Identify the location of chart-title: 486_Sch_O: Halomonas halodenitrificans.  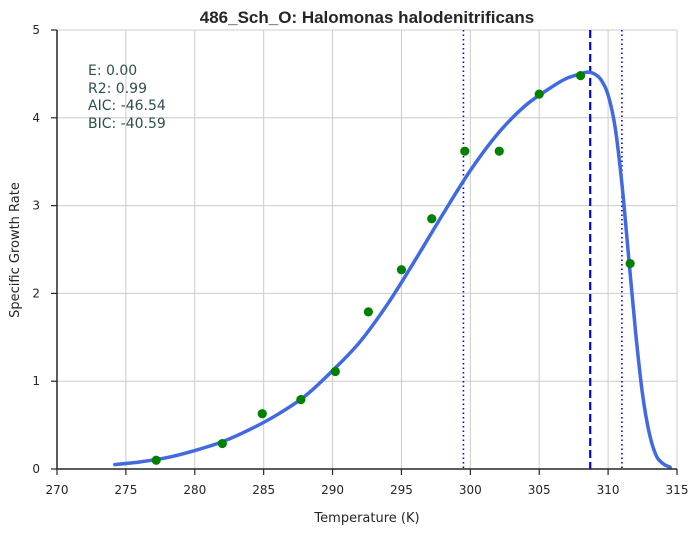
(367, 17).